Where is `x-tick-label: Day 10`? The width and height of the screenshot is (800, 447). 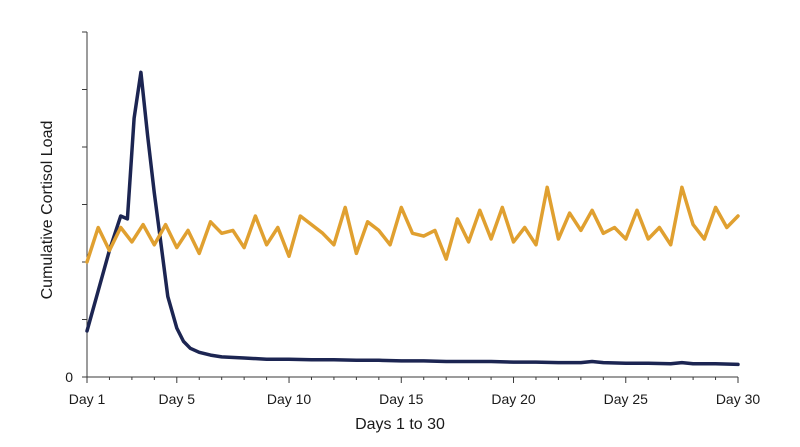 x-tick-label: Day 10 is located at coordinates (289, 399).